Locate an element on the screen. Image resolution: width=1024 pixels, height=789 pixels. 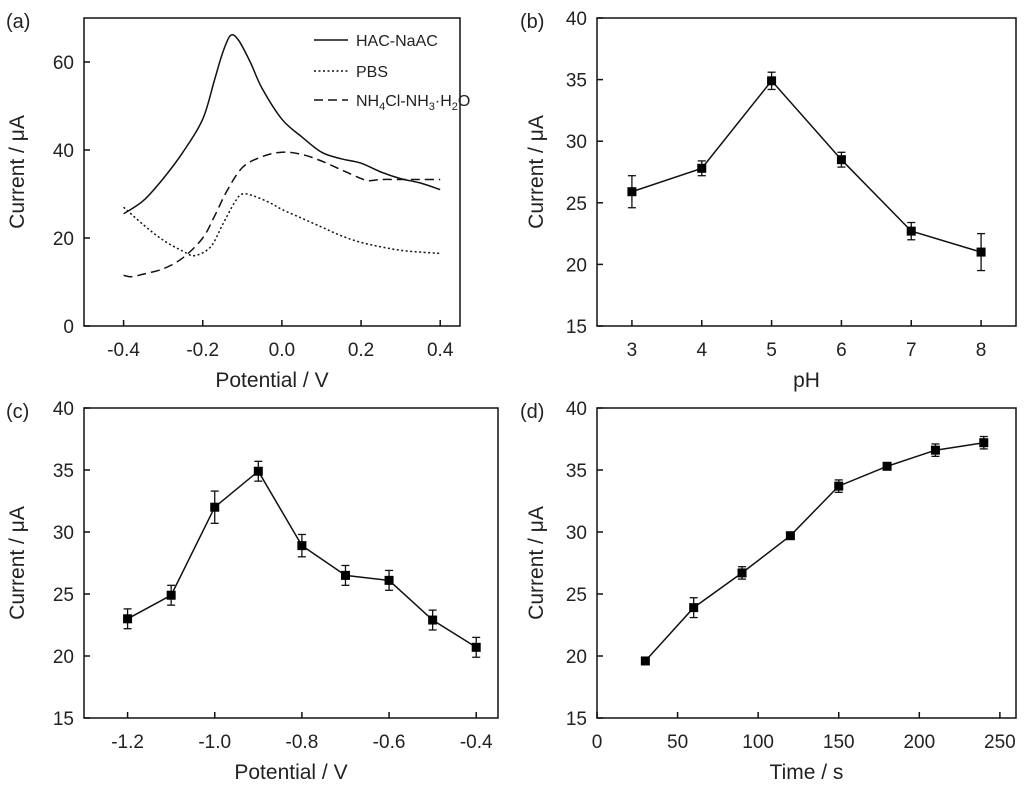
x-tick-label: 50 is located at coordinates (677, 742).